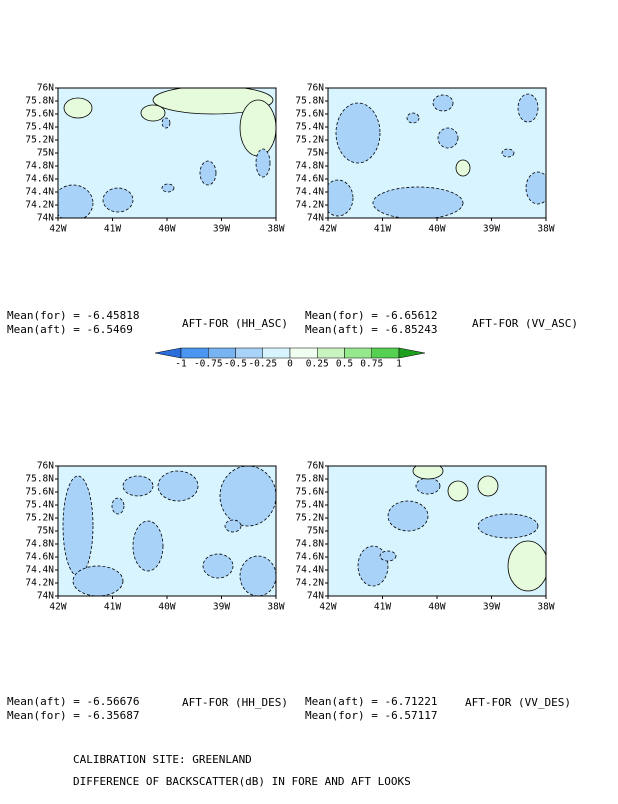 The width and height of the screenshot is (618, 804). I want to click on colorbar-label: 1, so click(399, 364).